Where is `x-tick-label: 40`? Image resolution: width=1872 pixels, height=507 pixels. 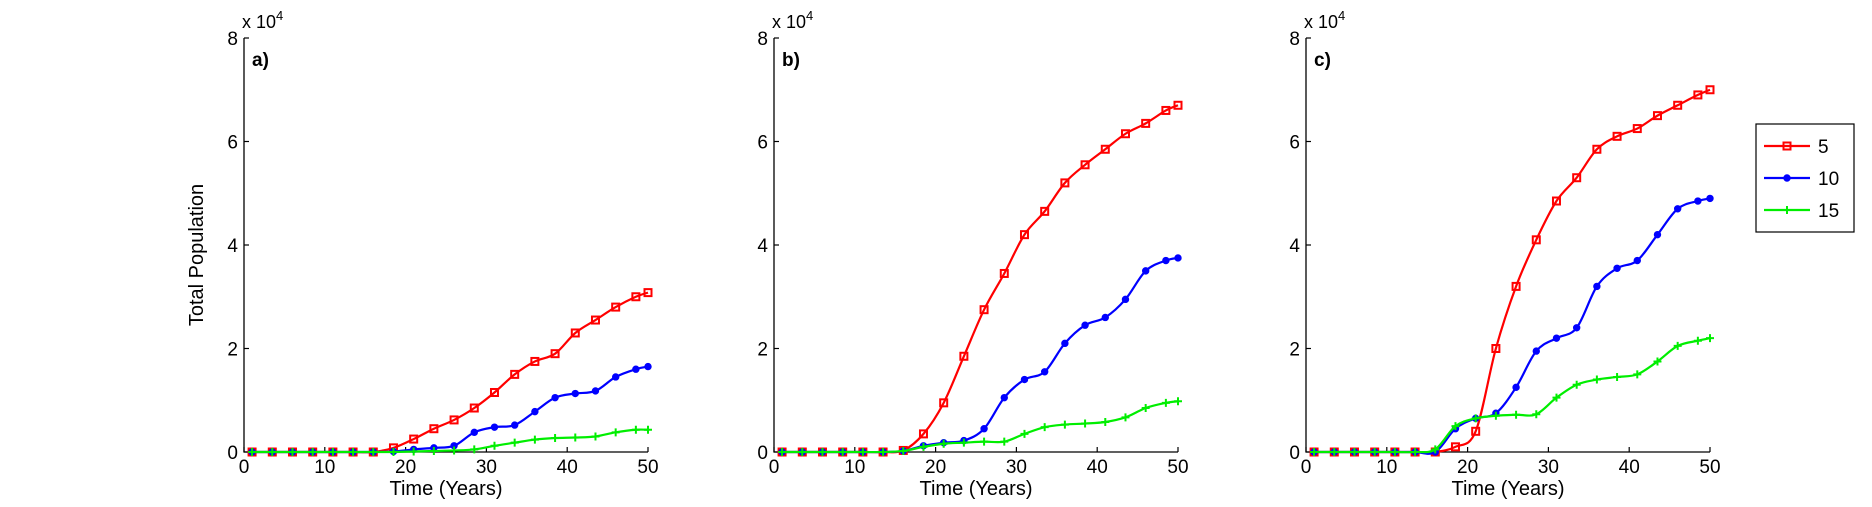
x-tick-label: 40 is located at coordinates (567, 467).